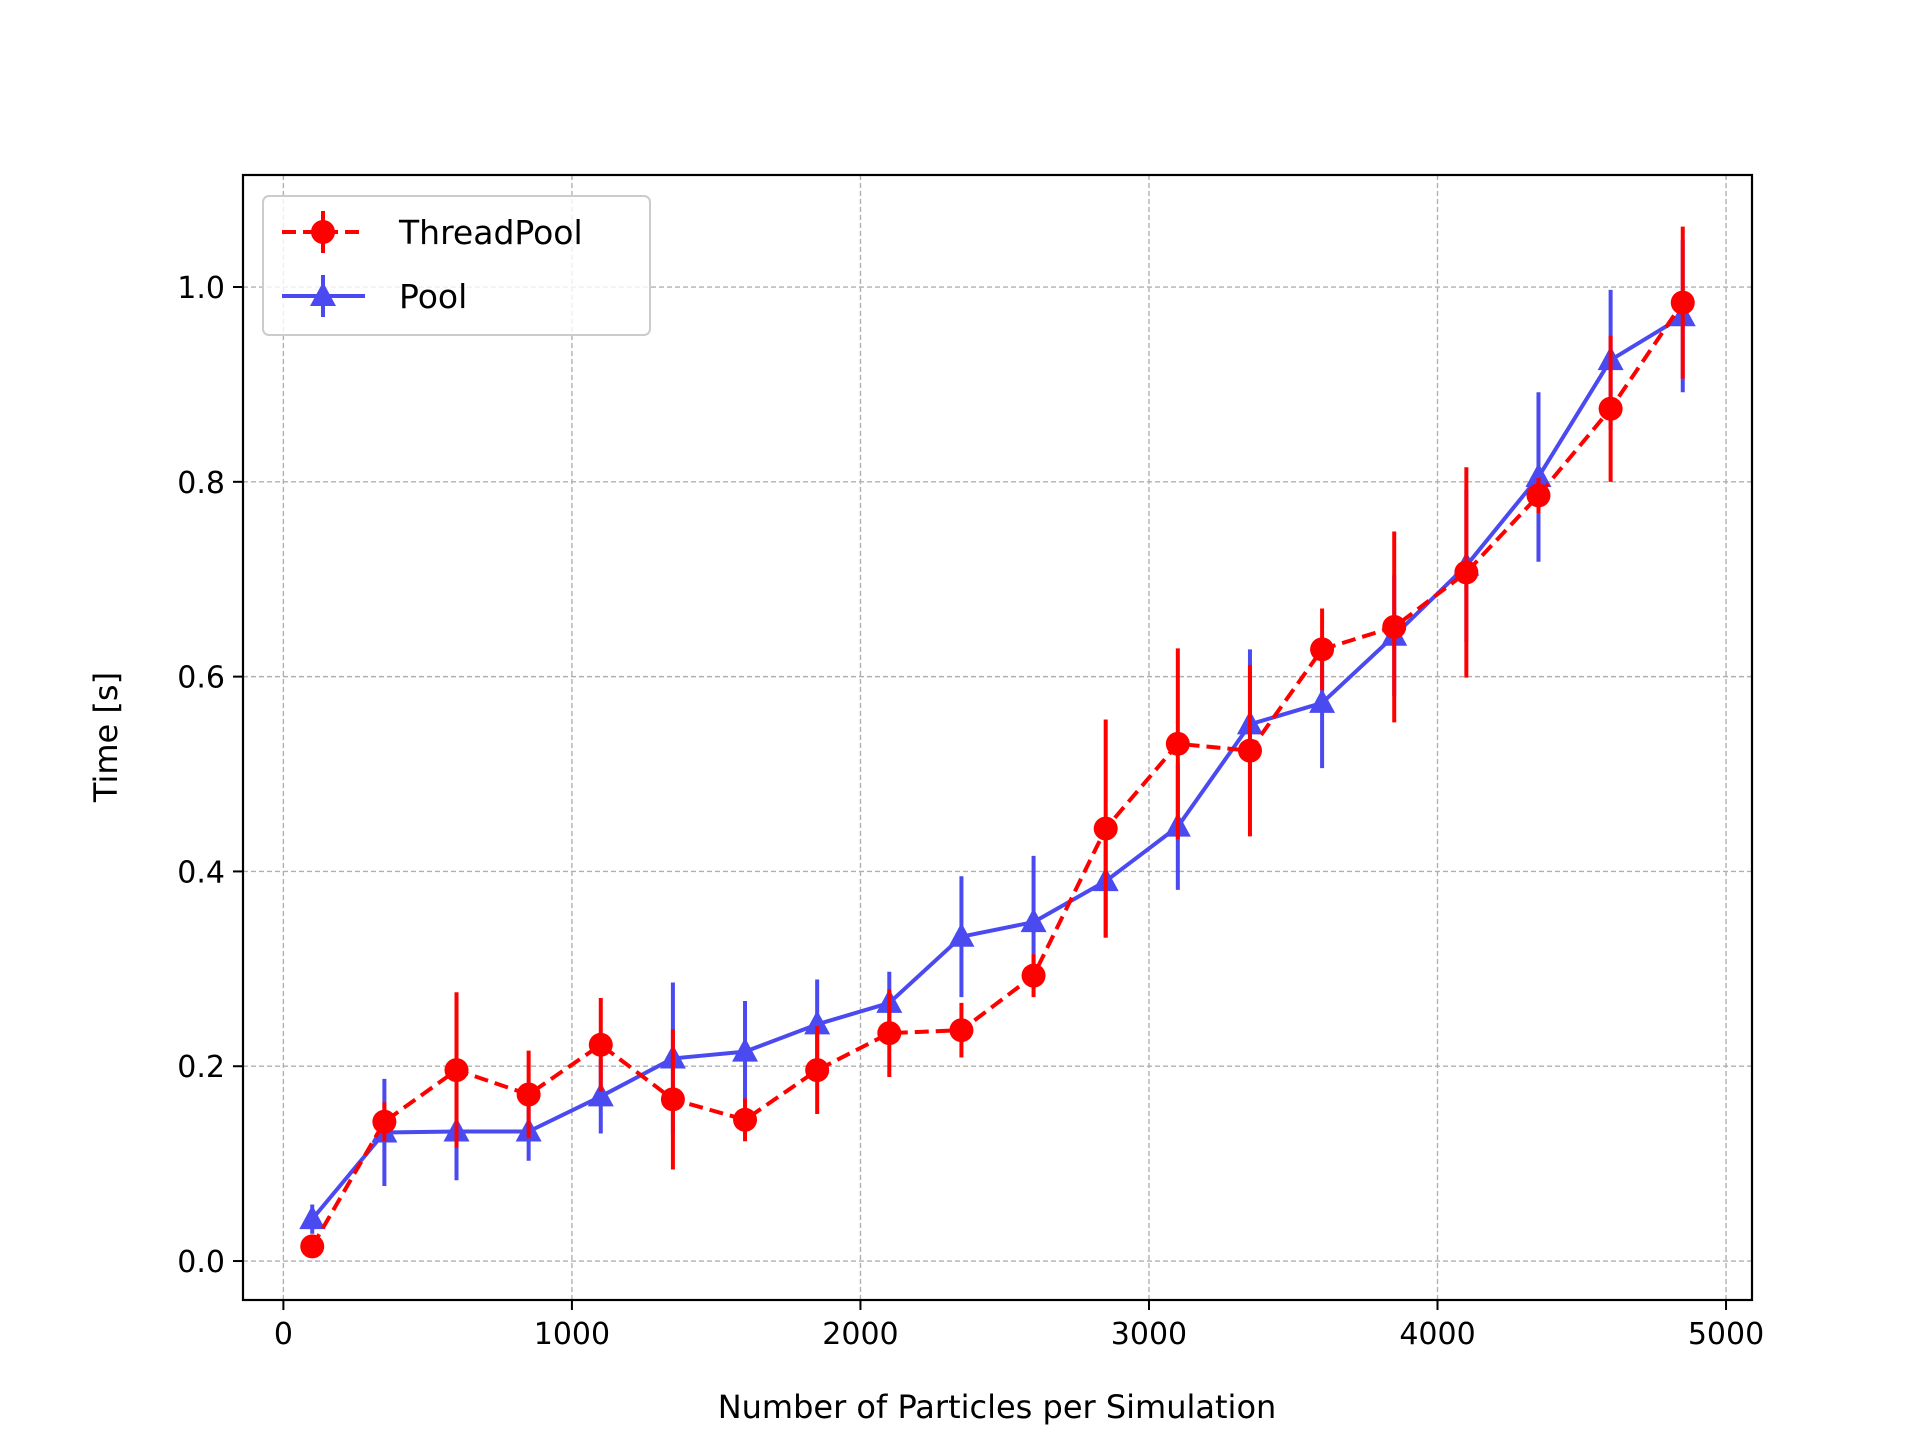 The width and height of the screenshot is (1920, 1440). I want to click on y-tick-label: 0.0, so click(201, 1262).